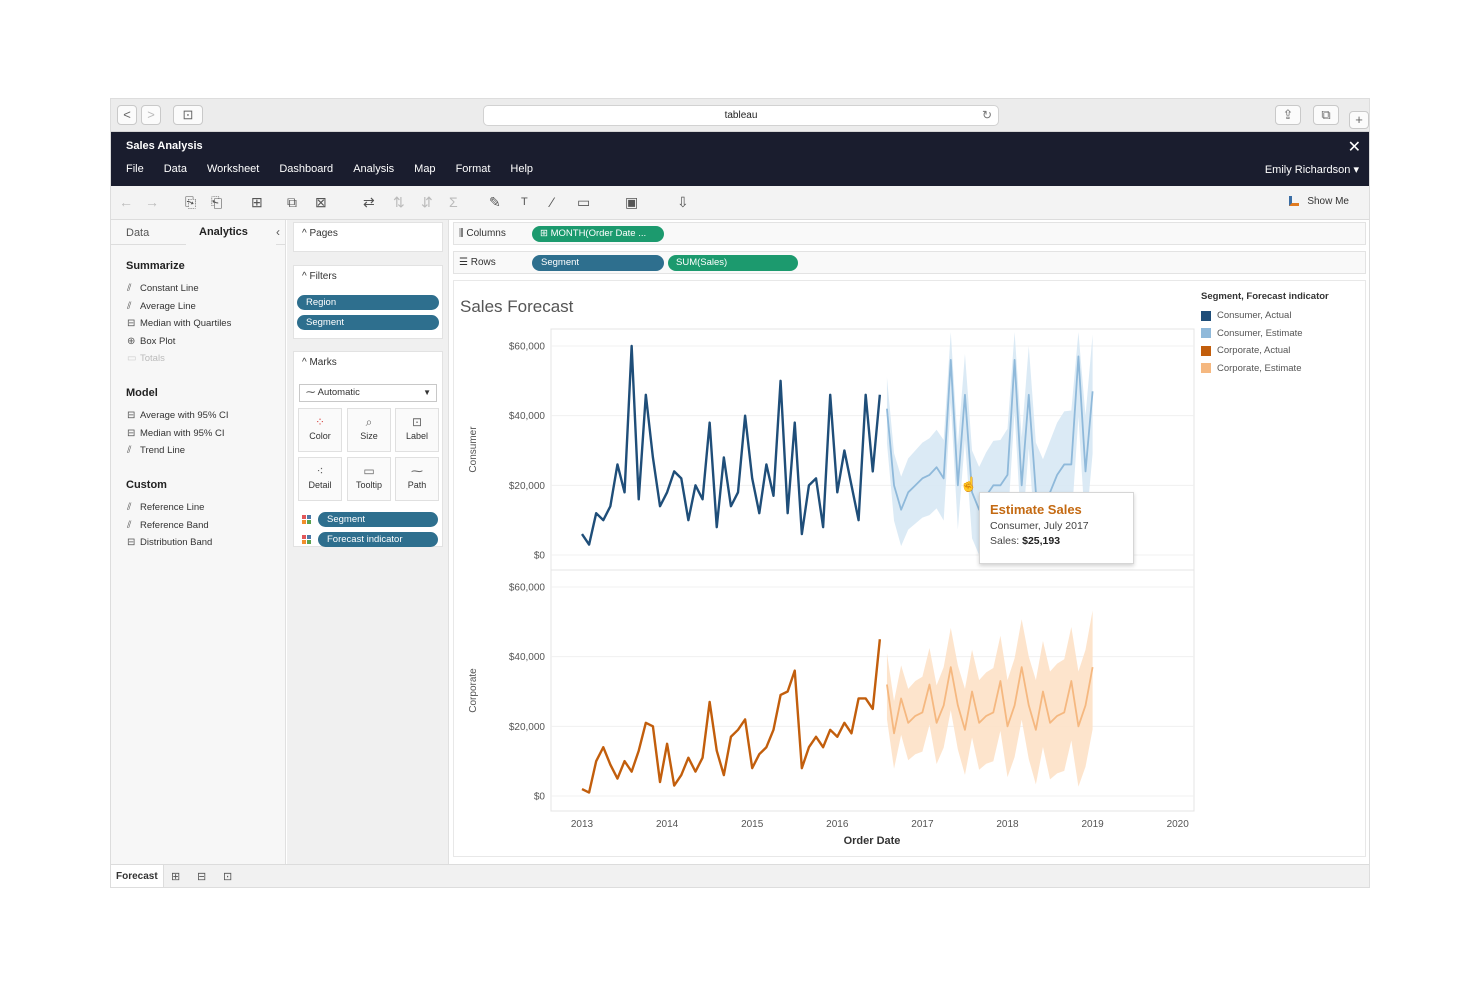 The width and height of the screenshot is (1480, 987). I want to click on trend-line-item: ⫽ Trend Line, so click(156, 450).